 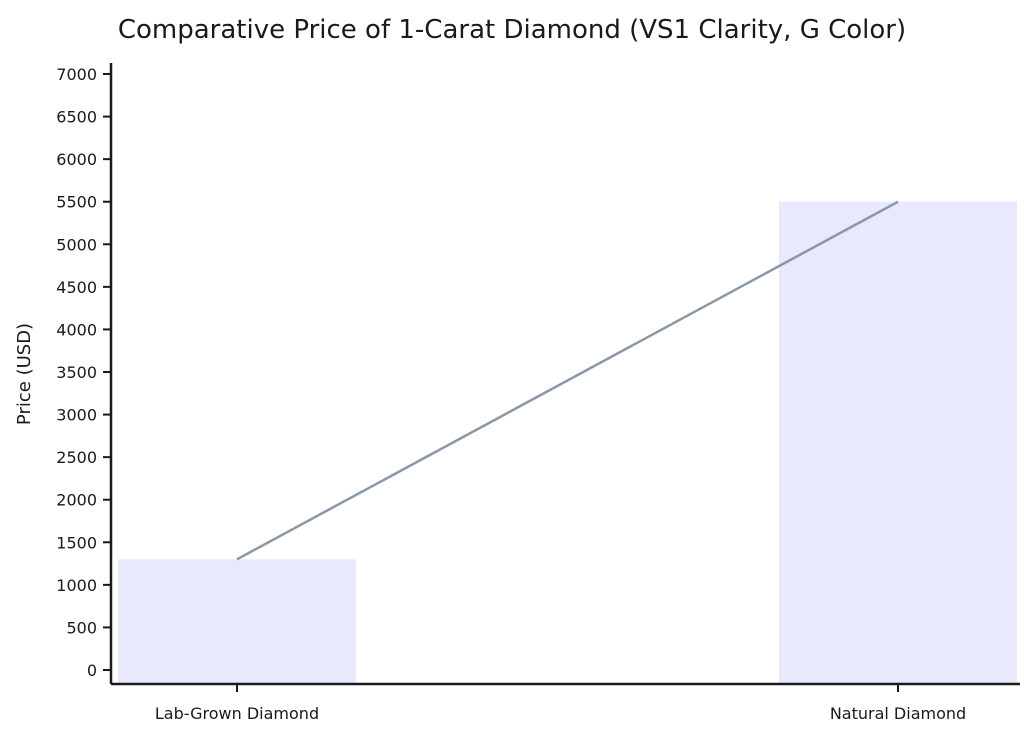 What do you see at coordinates (76, 159) in the screenshot?
I see `y-tick-label: 6000` at bounding box center [76, 159].